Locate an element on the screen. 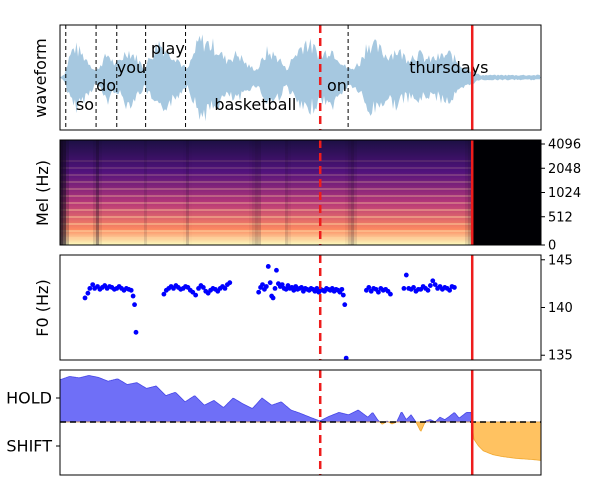 This screenshot has height=500, width=600. word-label-play: play is located at coordinates (168, 48).